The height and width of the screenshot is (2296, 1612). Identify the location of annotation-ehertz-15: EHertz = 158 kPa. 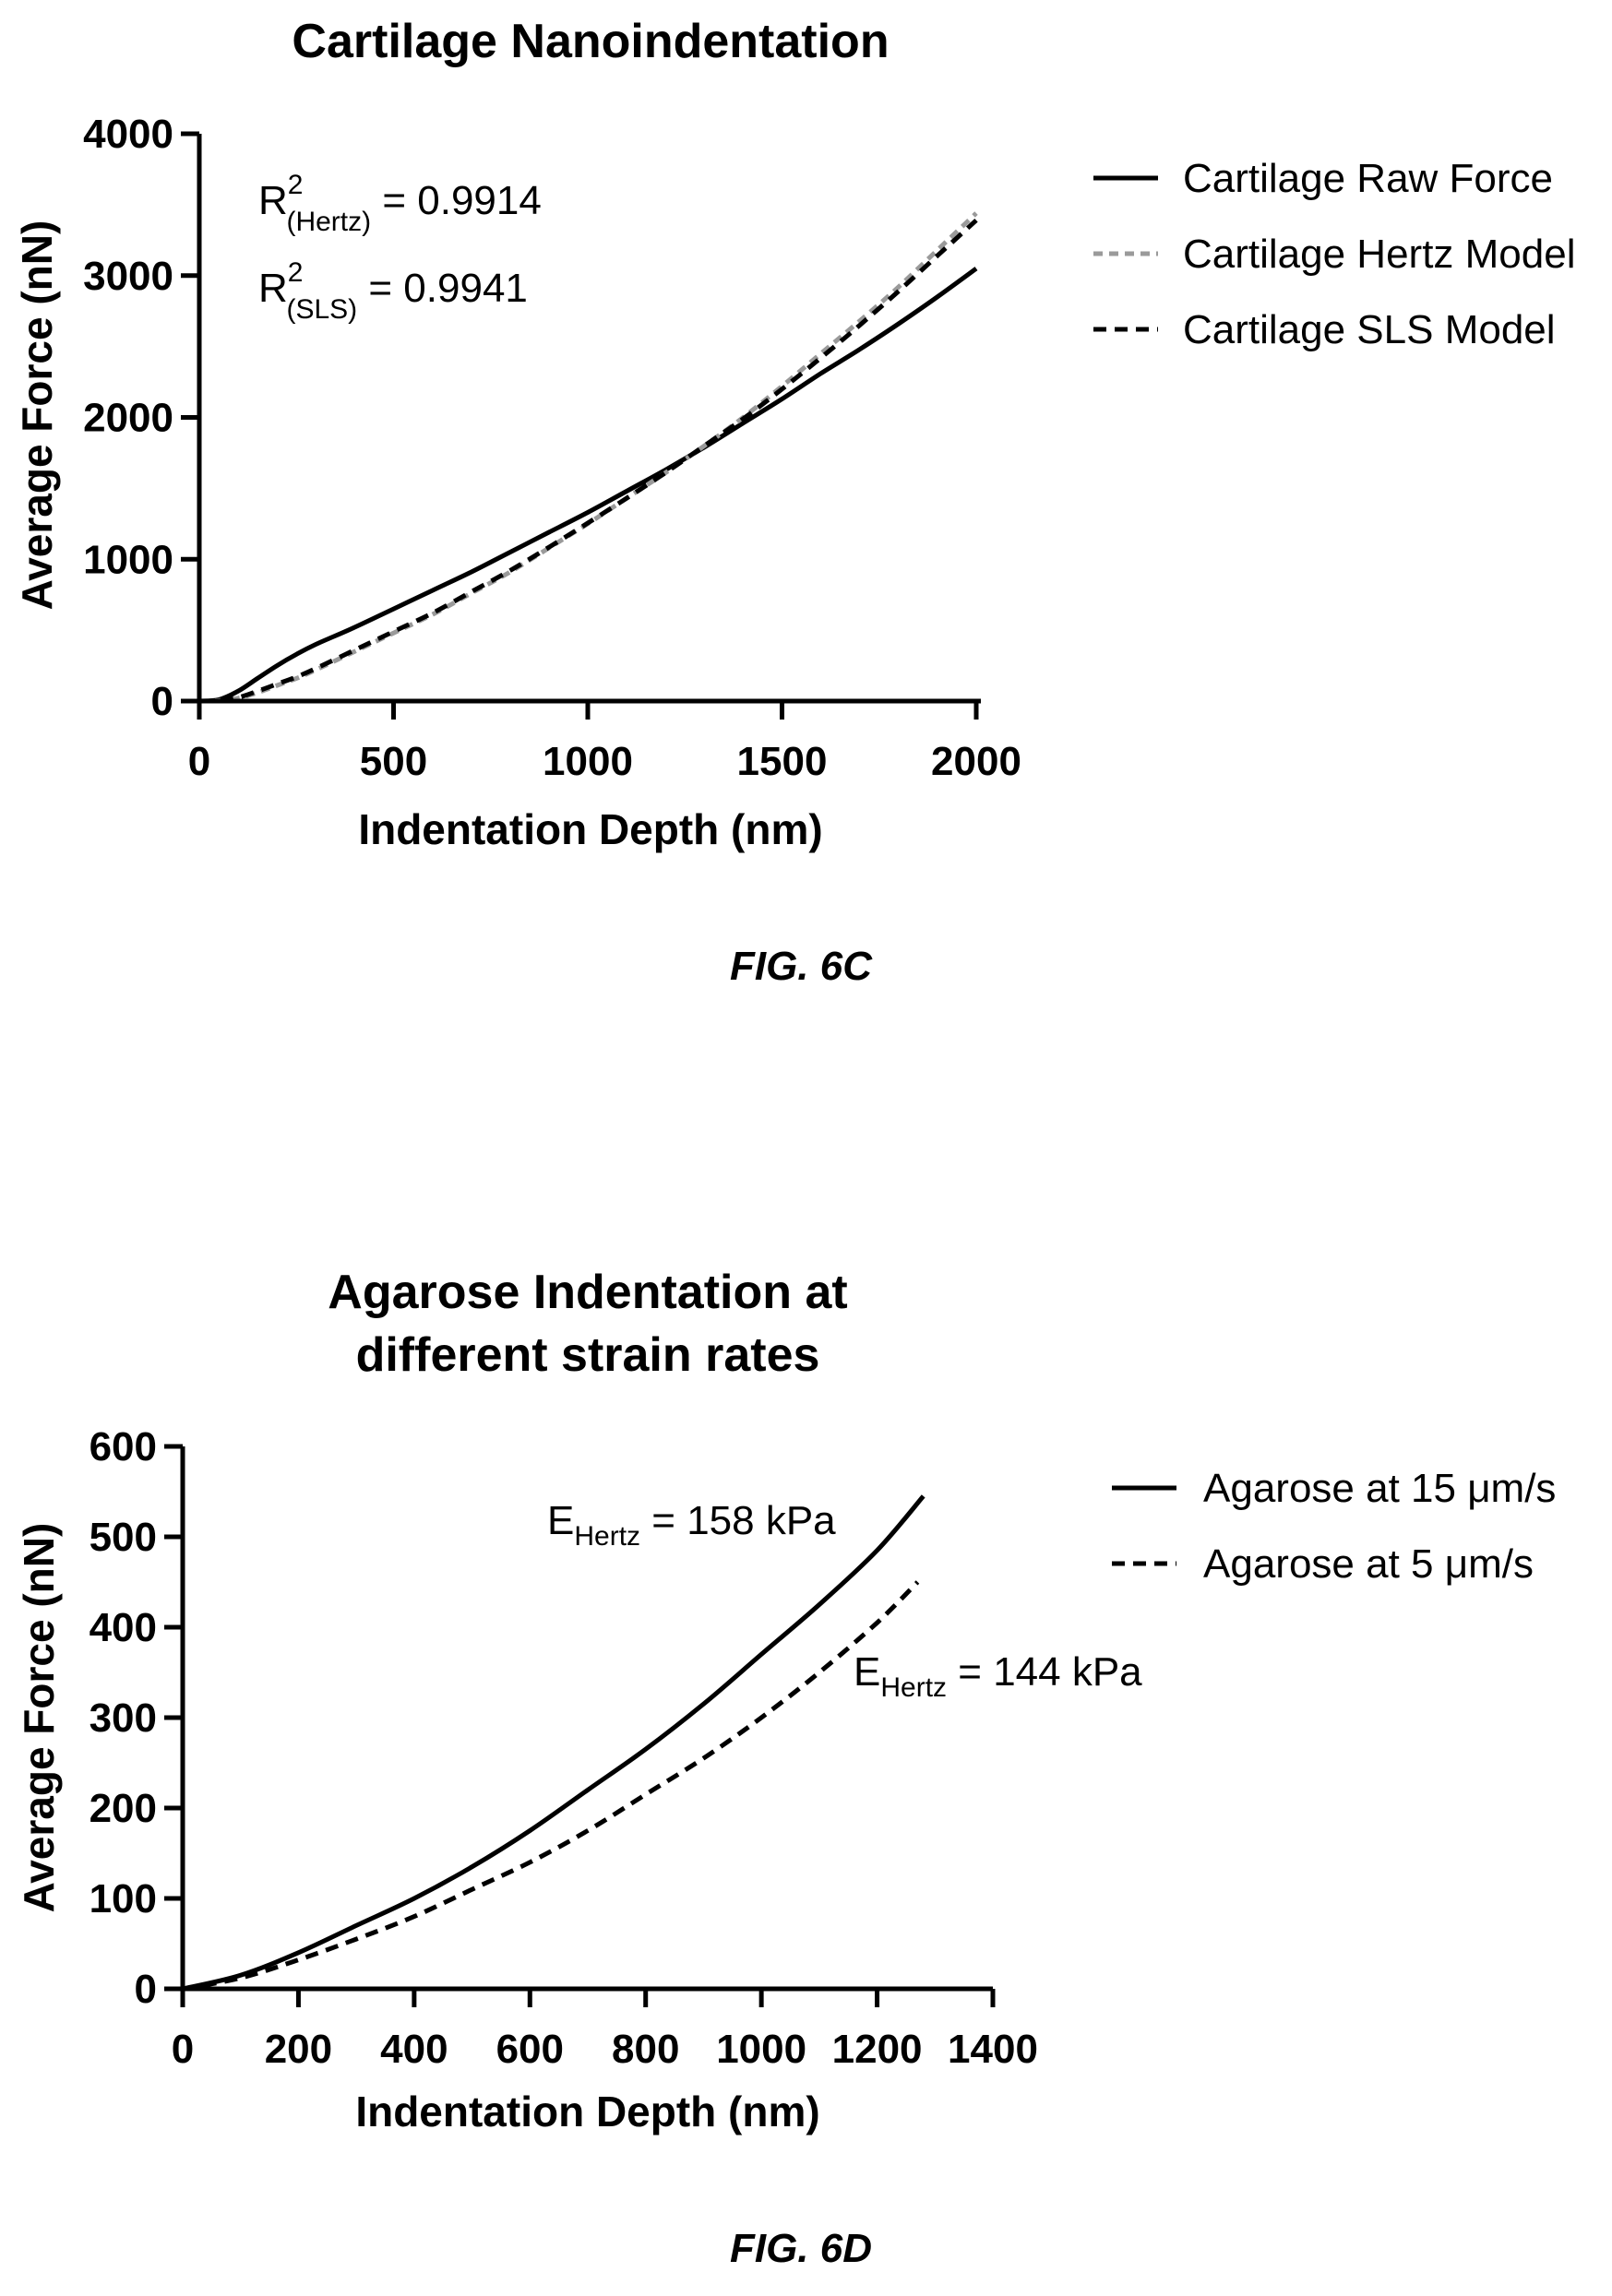
(692, 1525).